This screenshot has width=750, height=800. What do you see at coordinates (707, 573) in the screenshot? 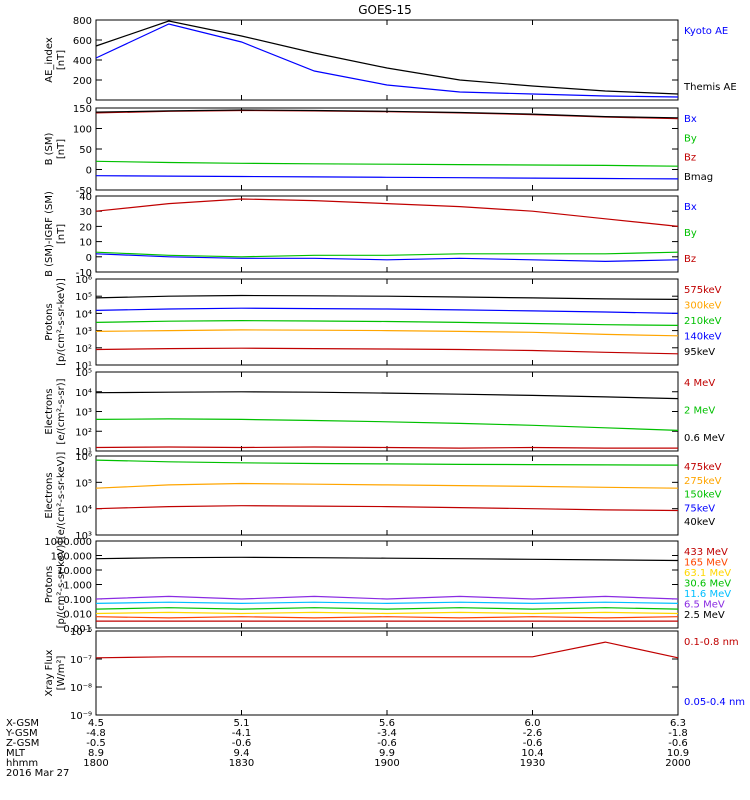
I see `legend-entry: 63.1 MeV` at bounding box center [707, 573].